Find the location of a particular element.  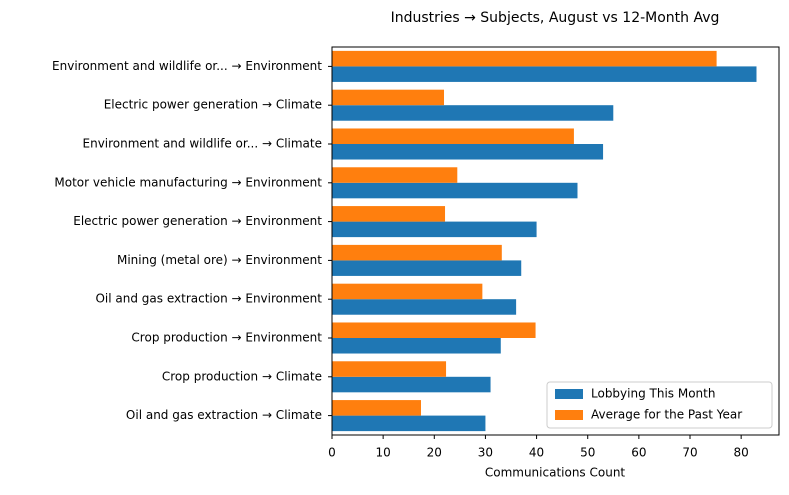

x-tick-label: 60 is located at coordinates (638, 453).